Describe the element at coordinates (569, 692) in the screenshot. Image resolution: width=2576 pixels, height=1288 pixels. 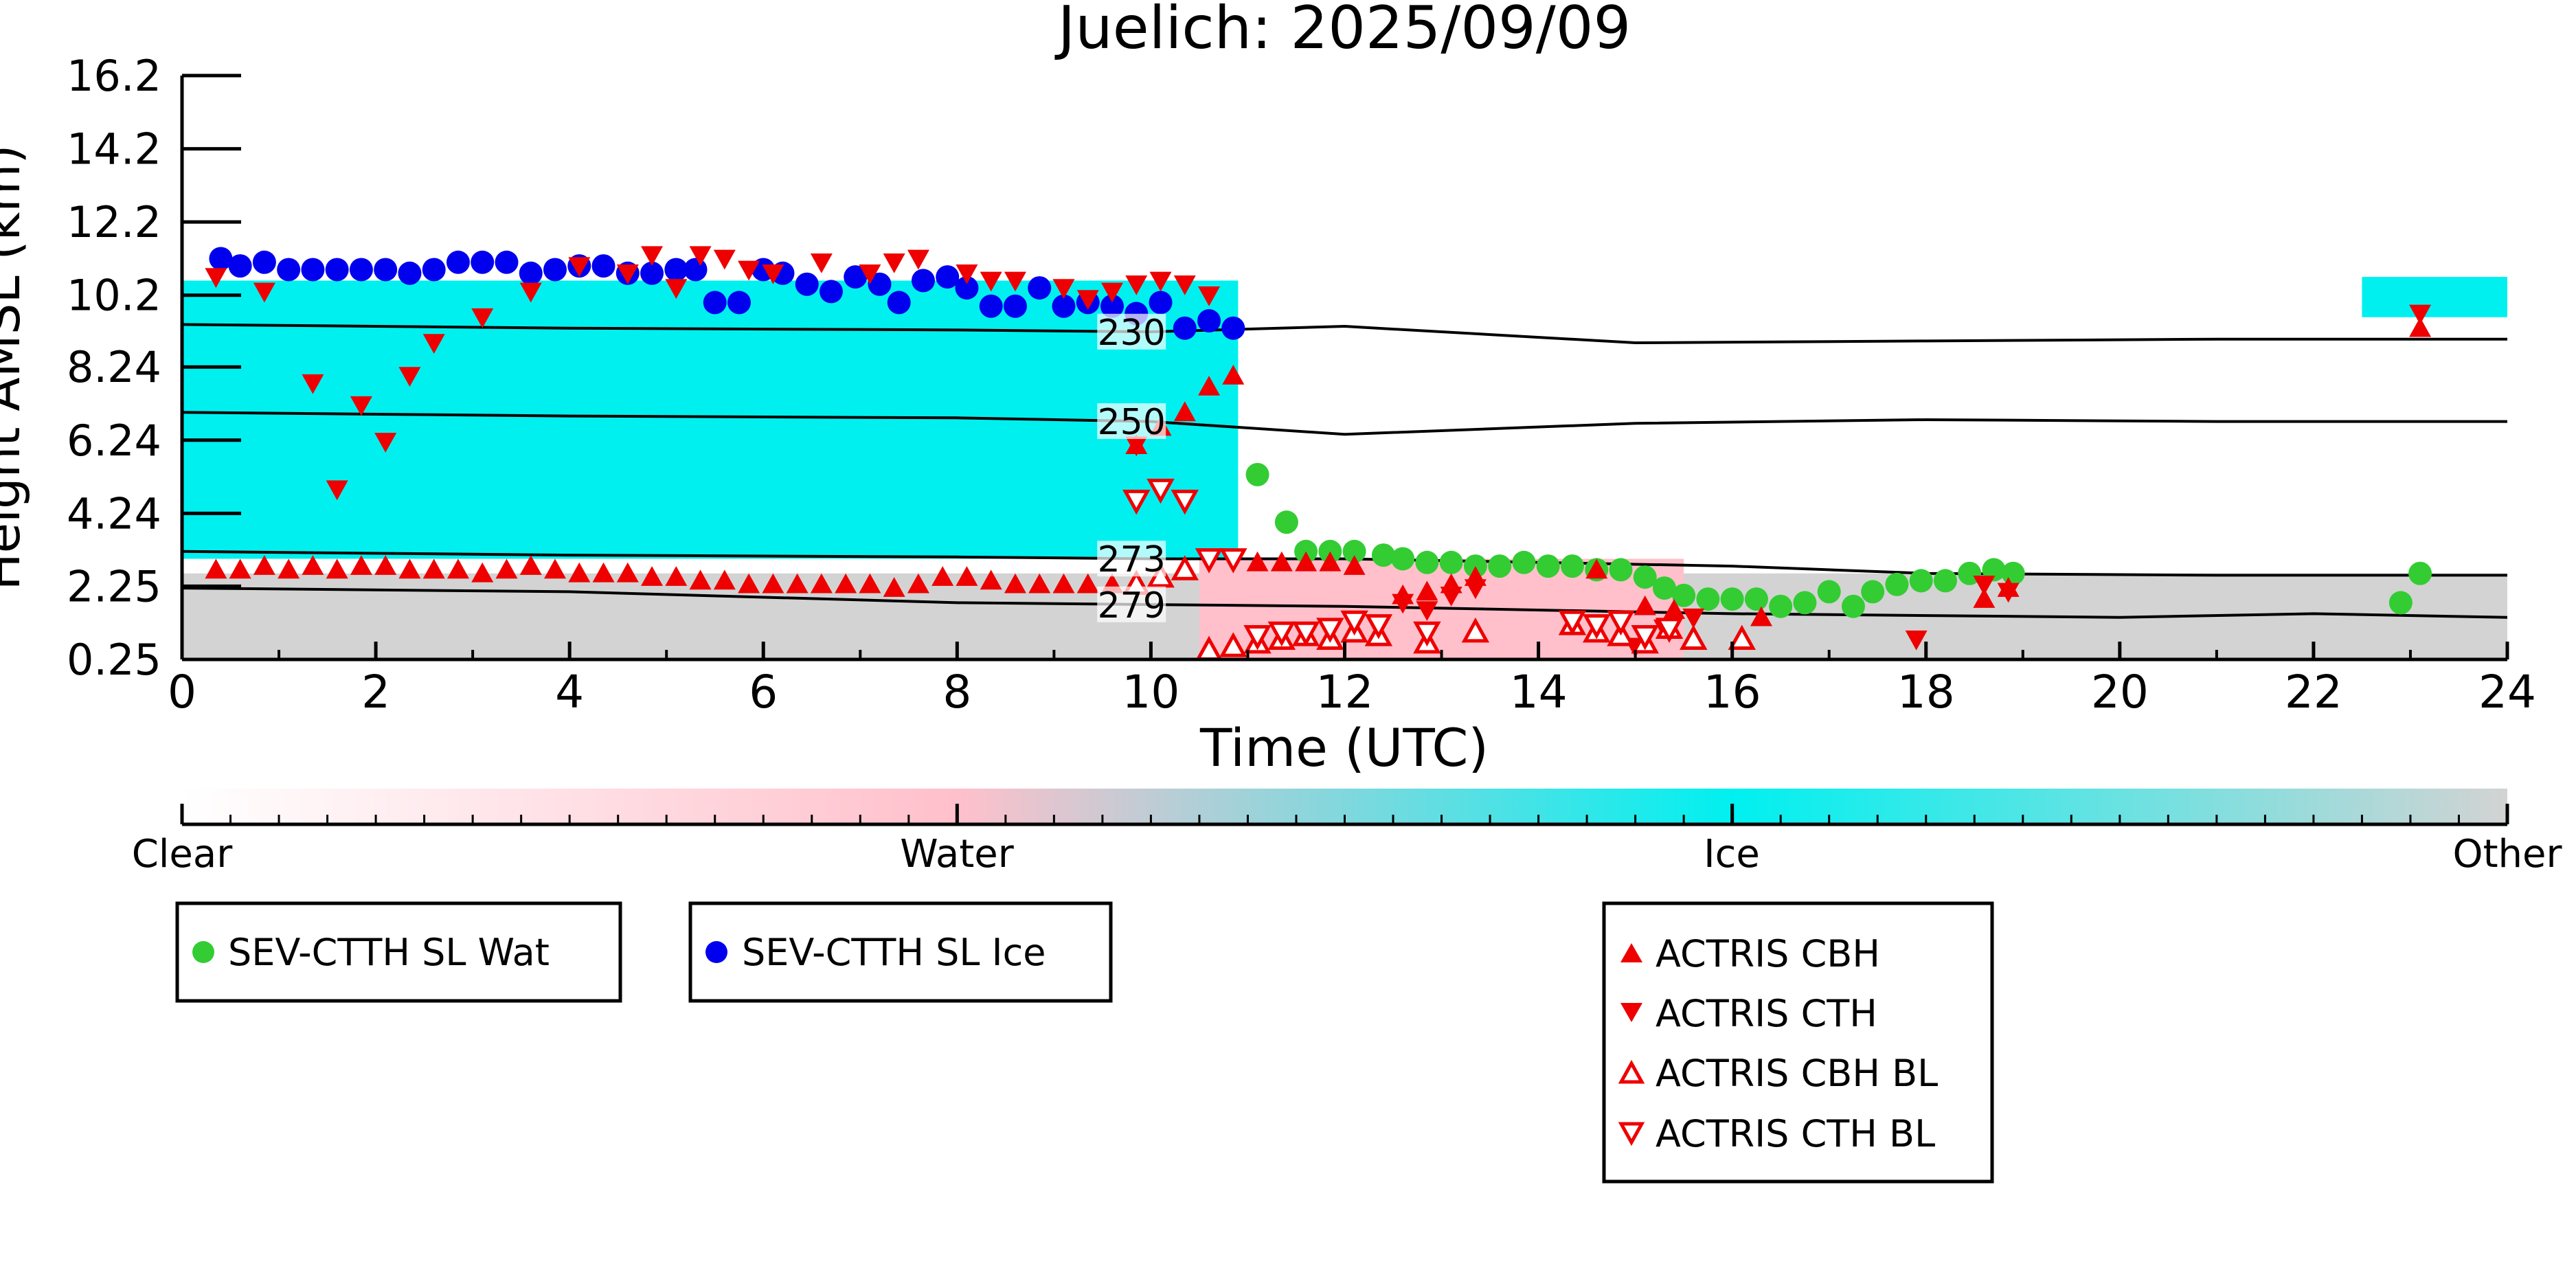
I see `x-tick-label: 4` at that location.